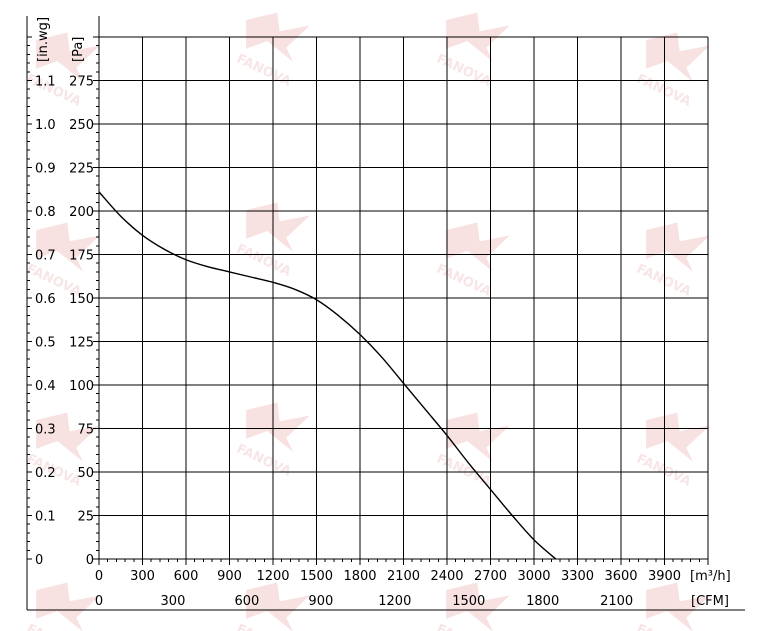 The image size is (759, 631). Describe the element at coordinates (45, 299) in the screenshot. I see `y2-tick-label: 0.6` at that location.